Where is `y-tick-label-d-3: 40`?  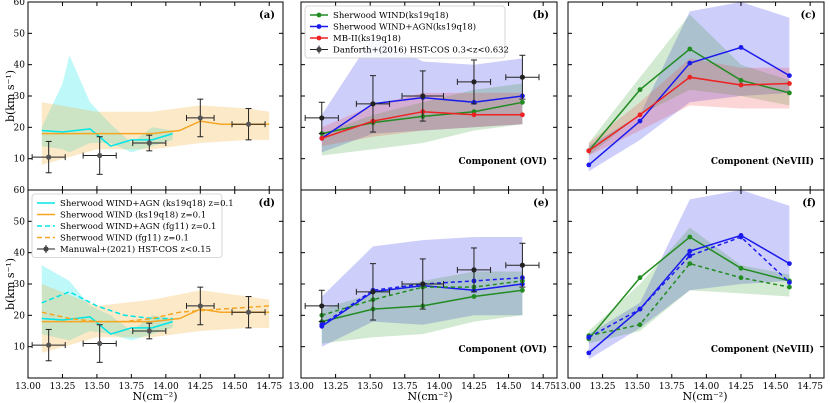
y-tick-label-d-3: 40 is located at coordinates (20, 254).